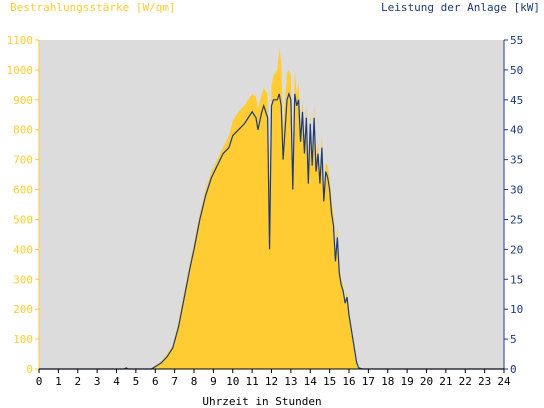 This screenshot has height=408, width=544. I want to click on y-left-tick-label: 0, so click(29, 369).